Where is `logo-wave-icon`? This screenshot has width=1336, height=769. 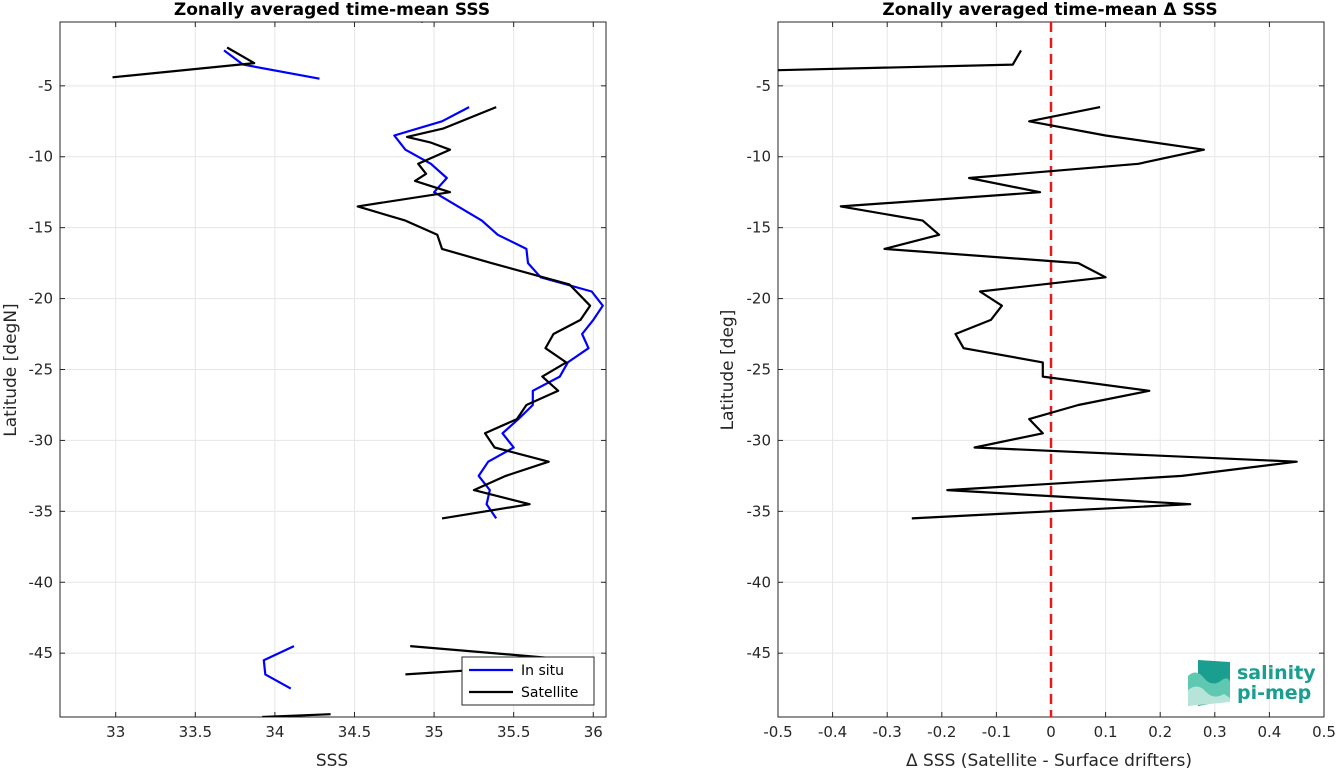
logo-wave-icon is located at coordinates (1209, 683).